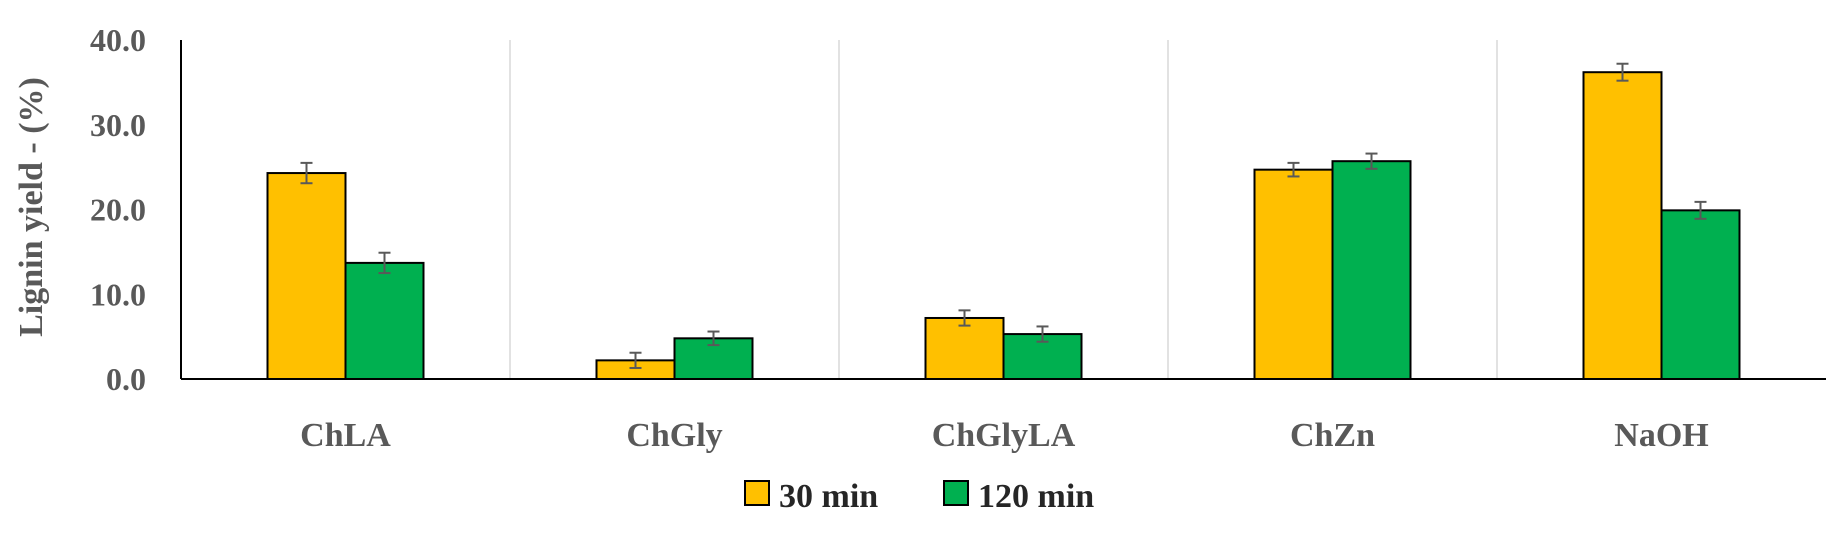  What do you see at coordinates (1661, 435) in the screenshot?
I see `category-label: NaOH` at bounding box center [1661, 435].